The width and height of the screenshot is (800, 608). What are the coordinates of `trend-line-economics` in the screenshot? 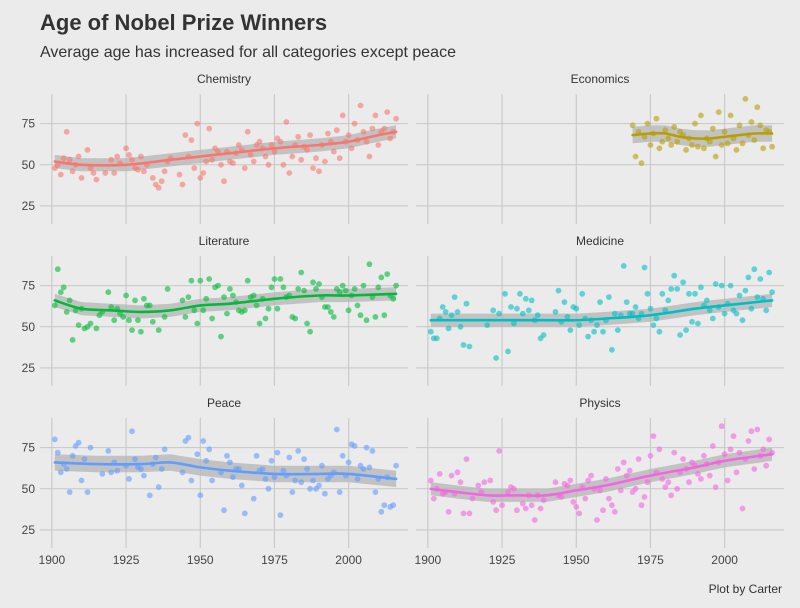 It's located at (702, 135).